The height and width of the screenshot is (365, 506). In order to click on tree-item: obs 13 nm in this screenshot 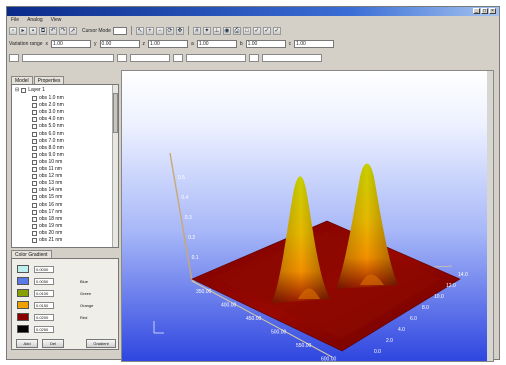, I will do `click(47, 183)`.